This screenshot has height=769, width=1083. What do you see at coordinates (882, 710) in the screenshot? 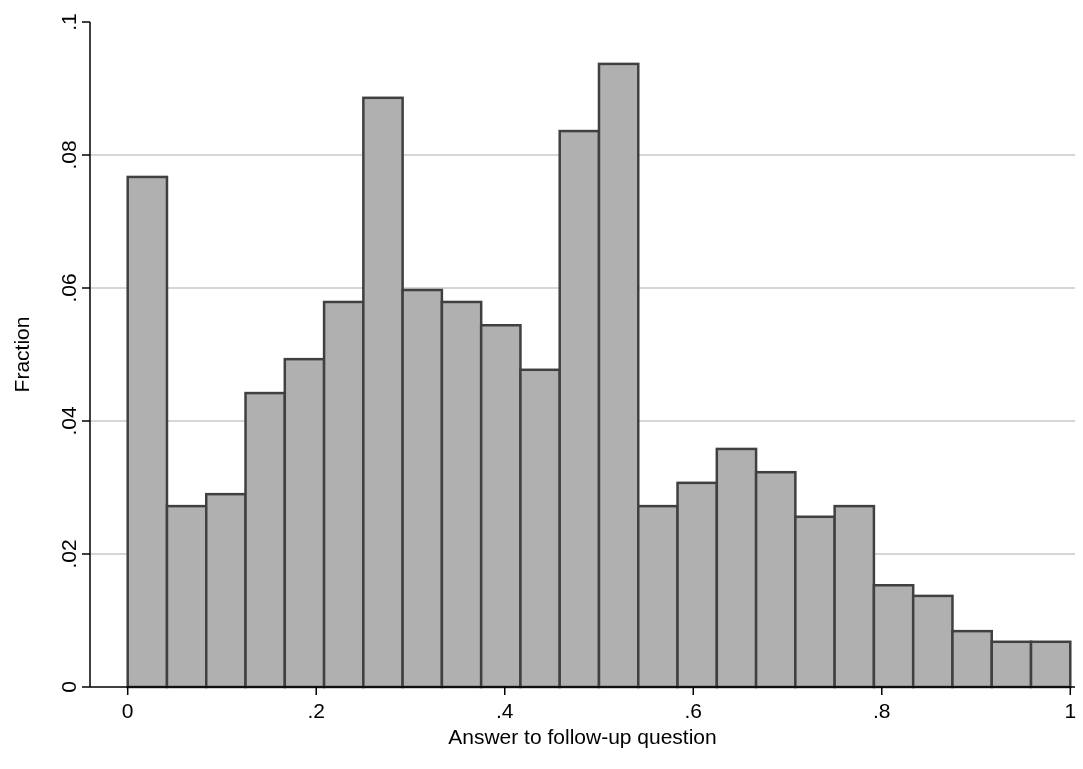
I see `x-tick-label: .8` at bounding box center [882, 710].